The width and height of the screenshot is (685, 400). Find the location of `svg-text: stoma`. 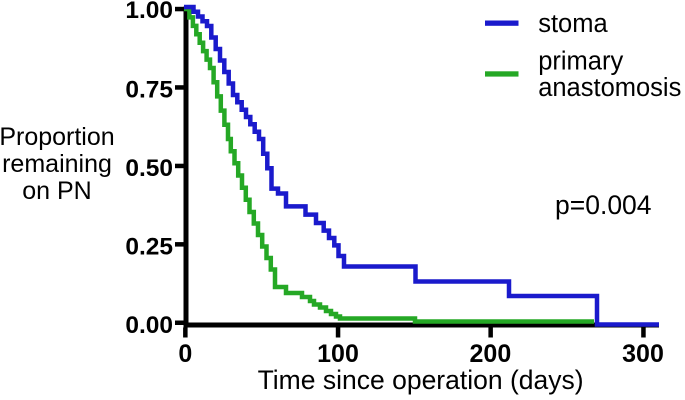

svg-text: stoma is located at coordinates (573, 24).